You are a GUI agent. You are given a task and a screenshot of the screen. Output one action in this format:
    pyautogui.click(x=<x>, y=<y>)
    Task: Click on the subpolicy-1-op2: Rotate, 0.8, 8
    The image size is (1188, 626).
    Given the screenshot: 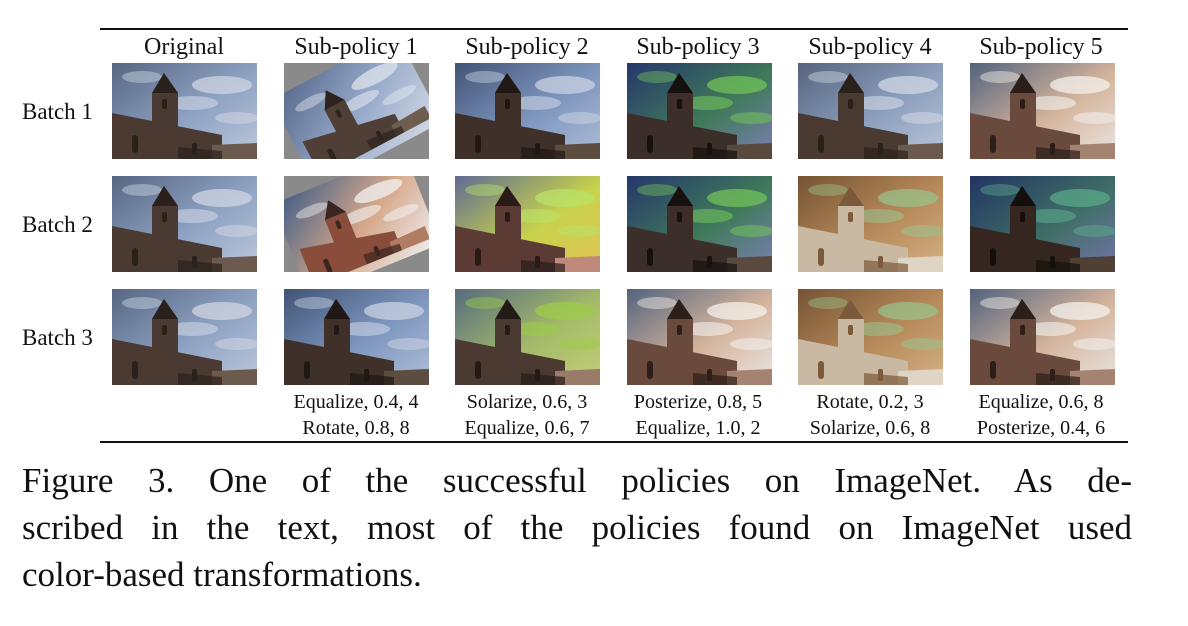 What is the action you would take?
    pyautogui.click(x=356, y=428)
    